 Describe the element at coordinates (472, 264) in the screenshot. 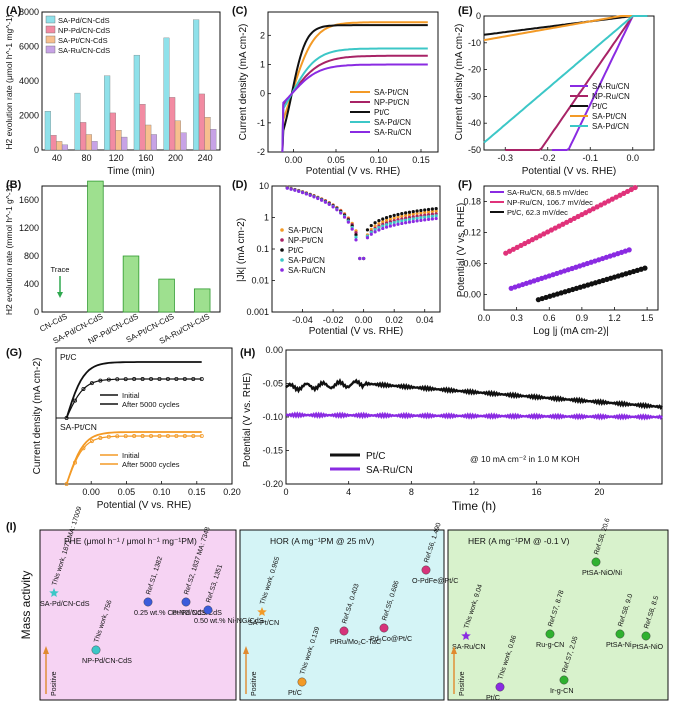

I see `f-ytick-1: 0.06` at that location.